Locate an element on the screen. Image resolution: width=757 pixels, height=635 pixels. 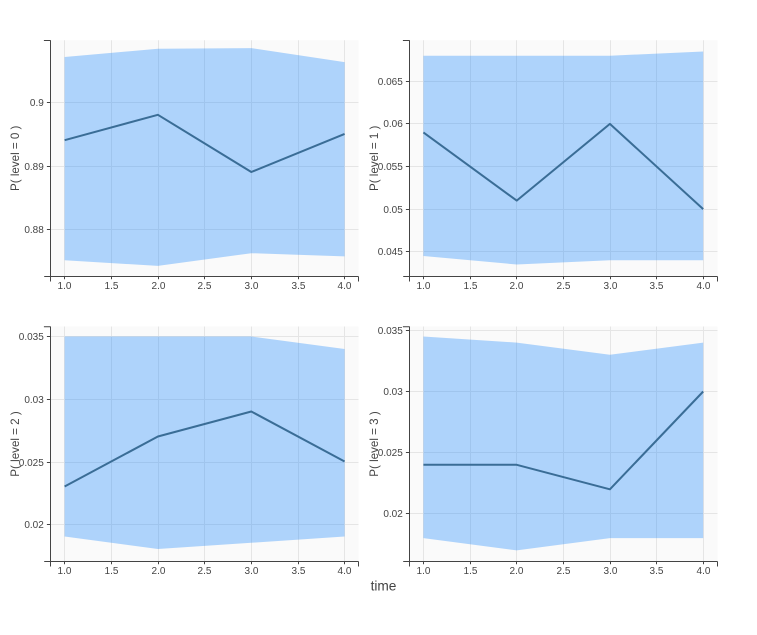
svg-text: P( level = 1 ) is located at coordinates (374, 158).